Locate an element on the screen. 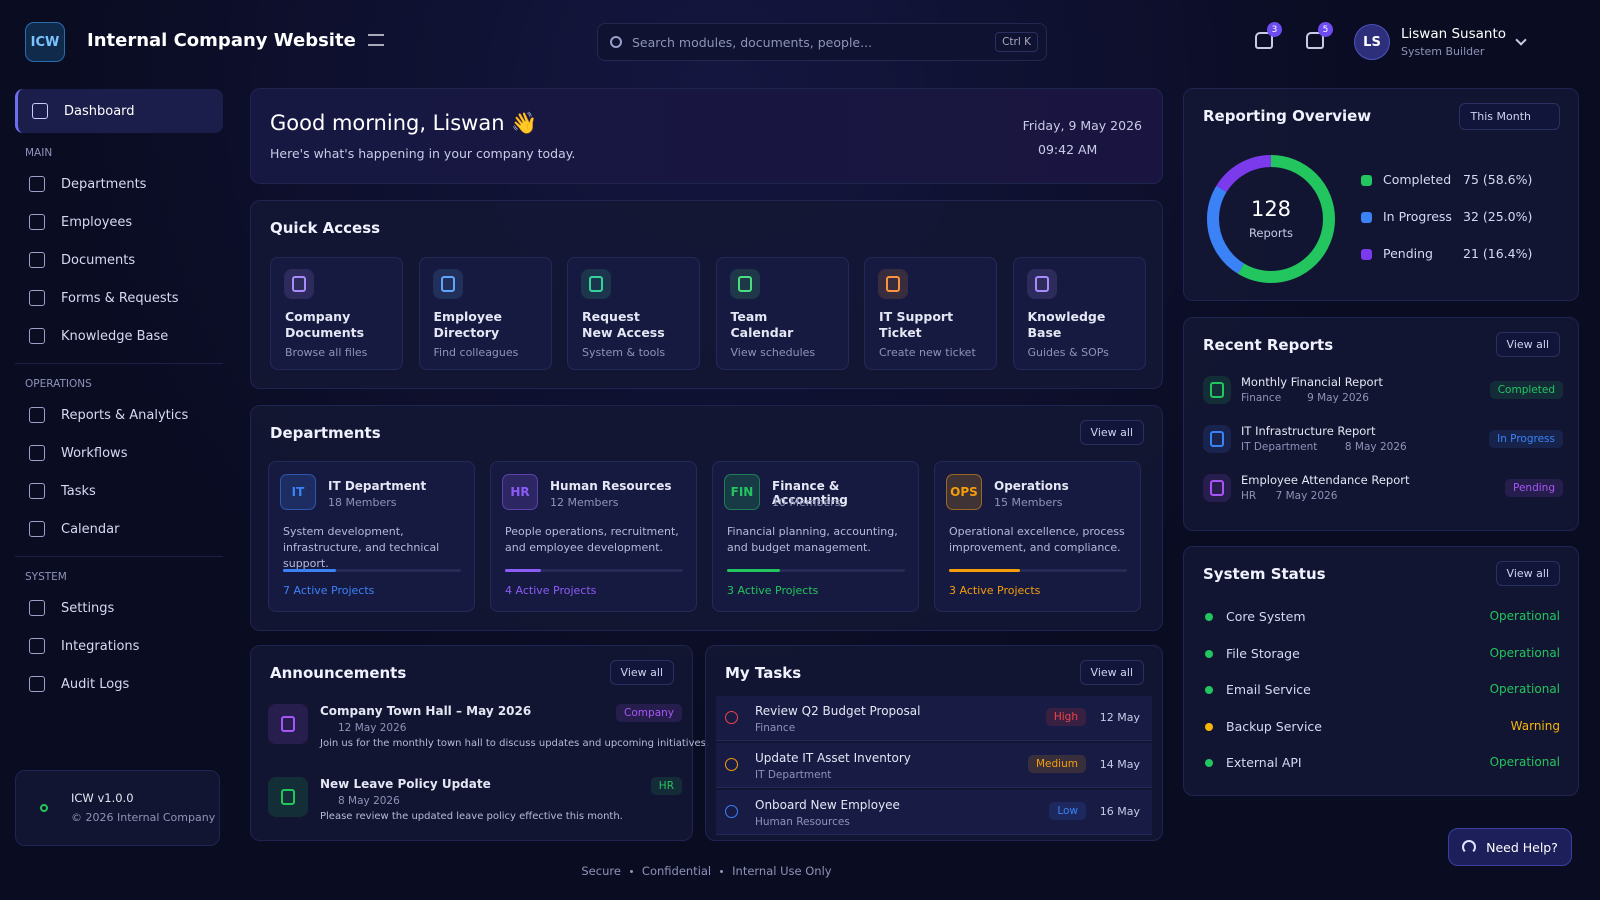  quick-access-card: Company Documents Browse all files is located at coordinates (336, 313).